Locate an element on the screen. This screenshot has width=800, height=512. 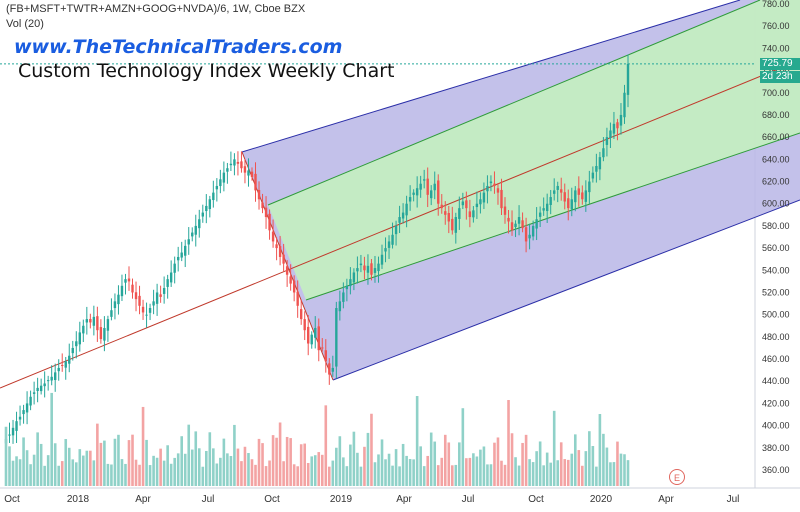
y-tick-label: 580.00 is located at coordinates (776, 226).